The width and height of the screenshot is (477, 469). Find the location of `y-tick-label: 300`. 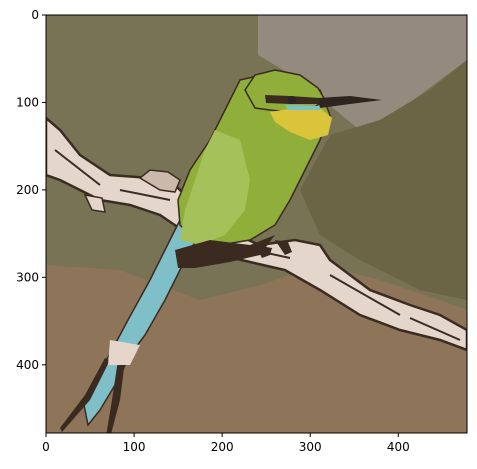

y-tick-label: 300 is located at coordinates (27, 277).